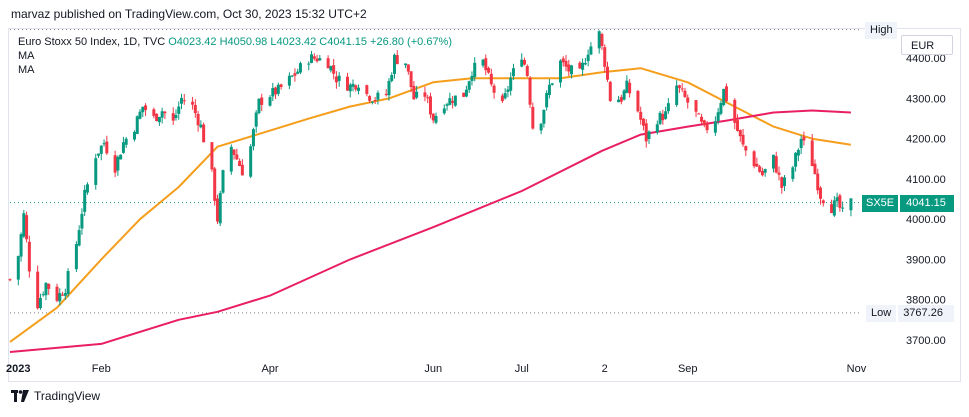  What do you see at coordinates (927, 45) in the screenshot?
I see `currency-selector: EUR` at bounding box center [927, 45].